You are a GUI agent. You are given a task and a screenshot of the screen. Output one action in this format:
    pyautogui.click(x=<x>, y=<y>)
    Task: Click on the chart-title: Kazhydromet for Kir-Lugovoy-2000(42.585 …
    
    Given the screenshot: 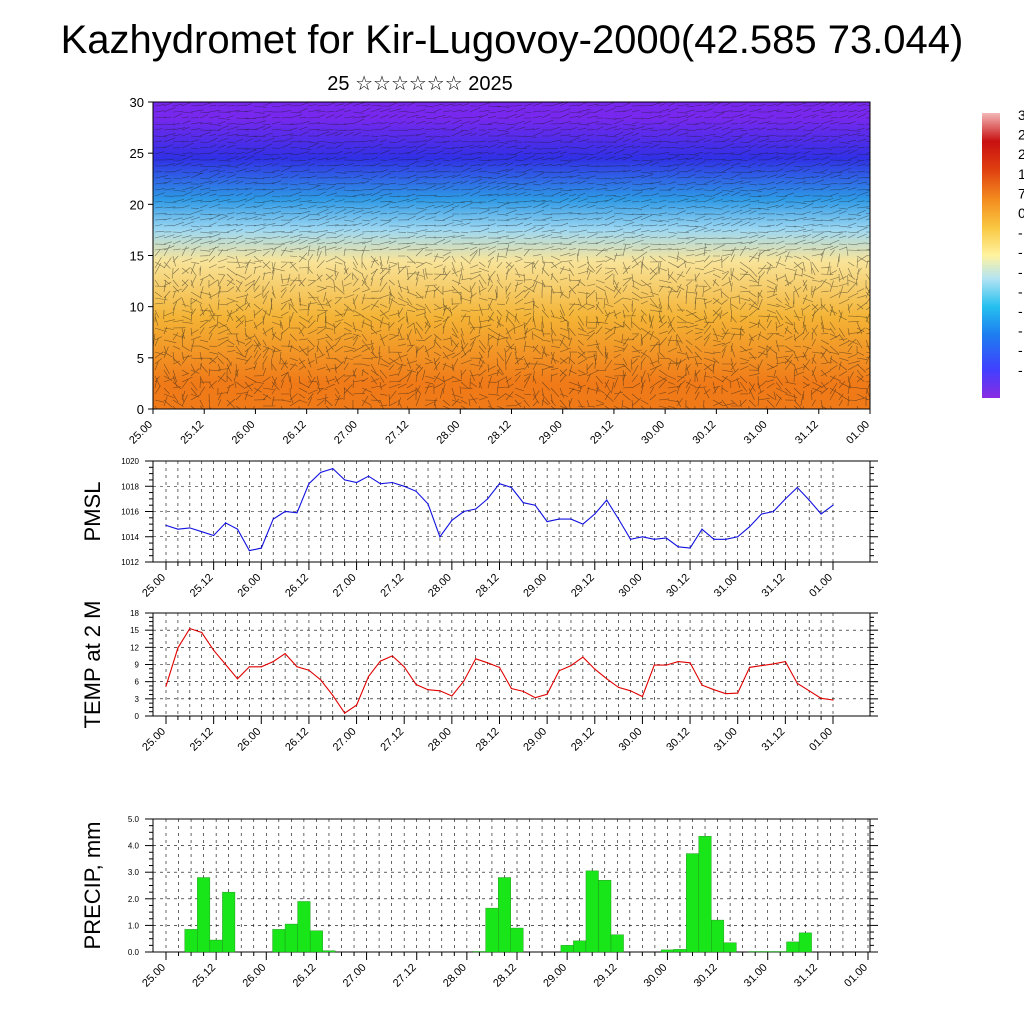 What is the action you would take?
    pyautogui.click(x=512, y=40)
    